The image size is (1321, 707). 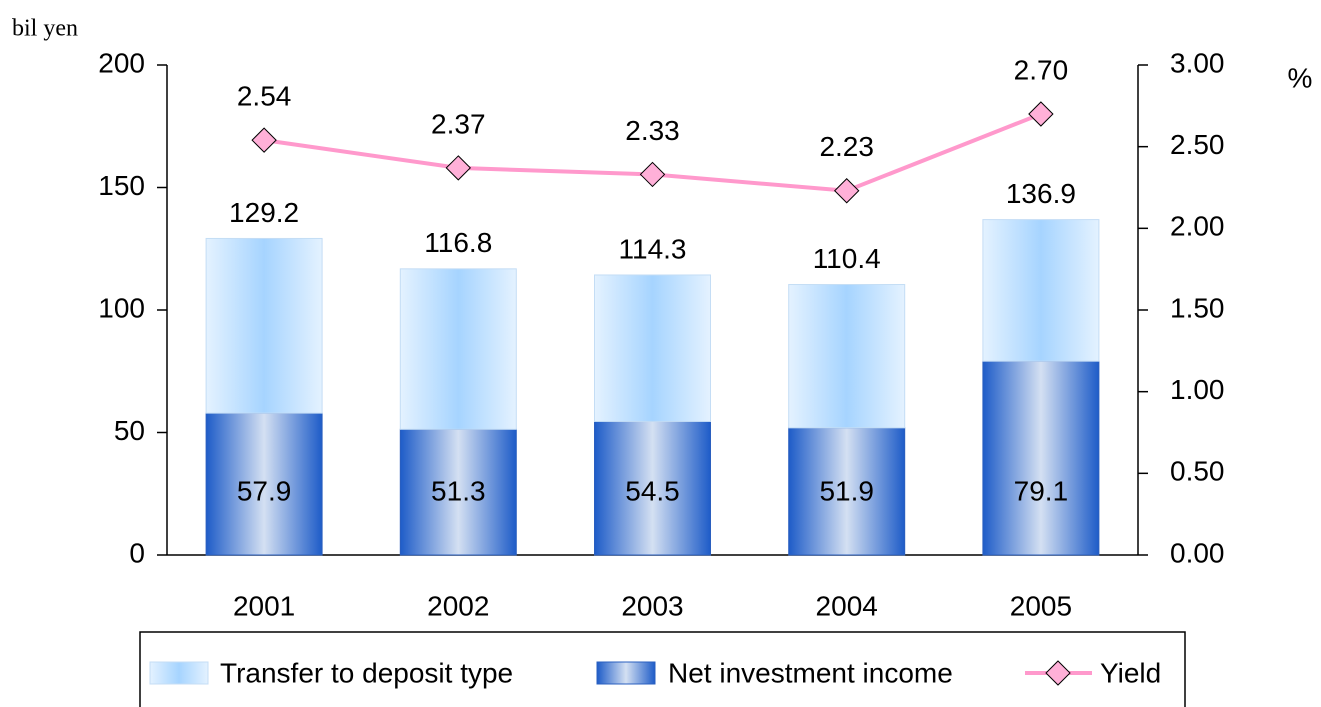 I want to click on yield-label: 2.70, so click(x=1041, y=69).